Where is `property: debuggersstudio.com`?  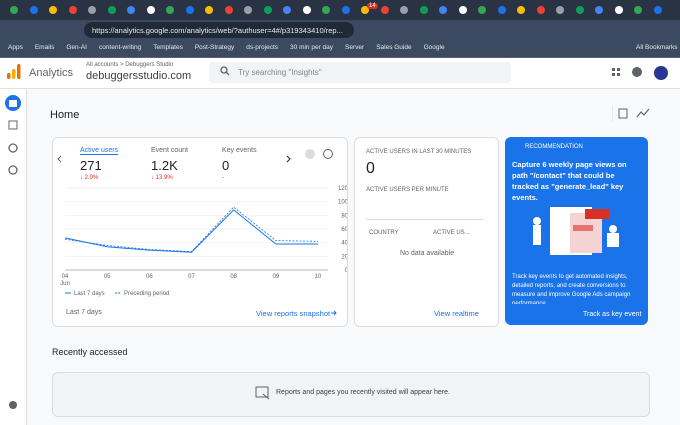 property: debuggersstudio.com is located at coordinates (139, 76).